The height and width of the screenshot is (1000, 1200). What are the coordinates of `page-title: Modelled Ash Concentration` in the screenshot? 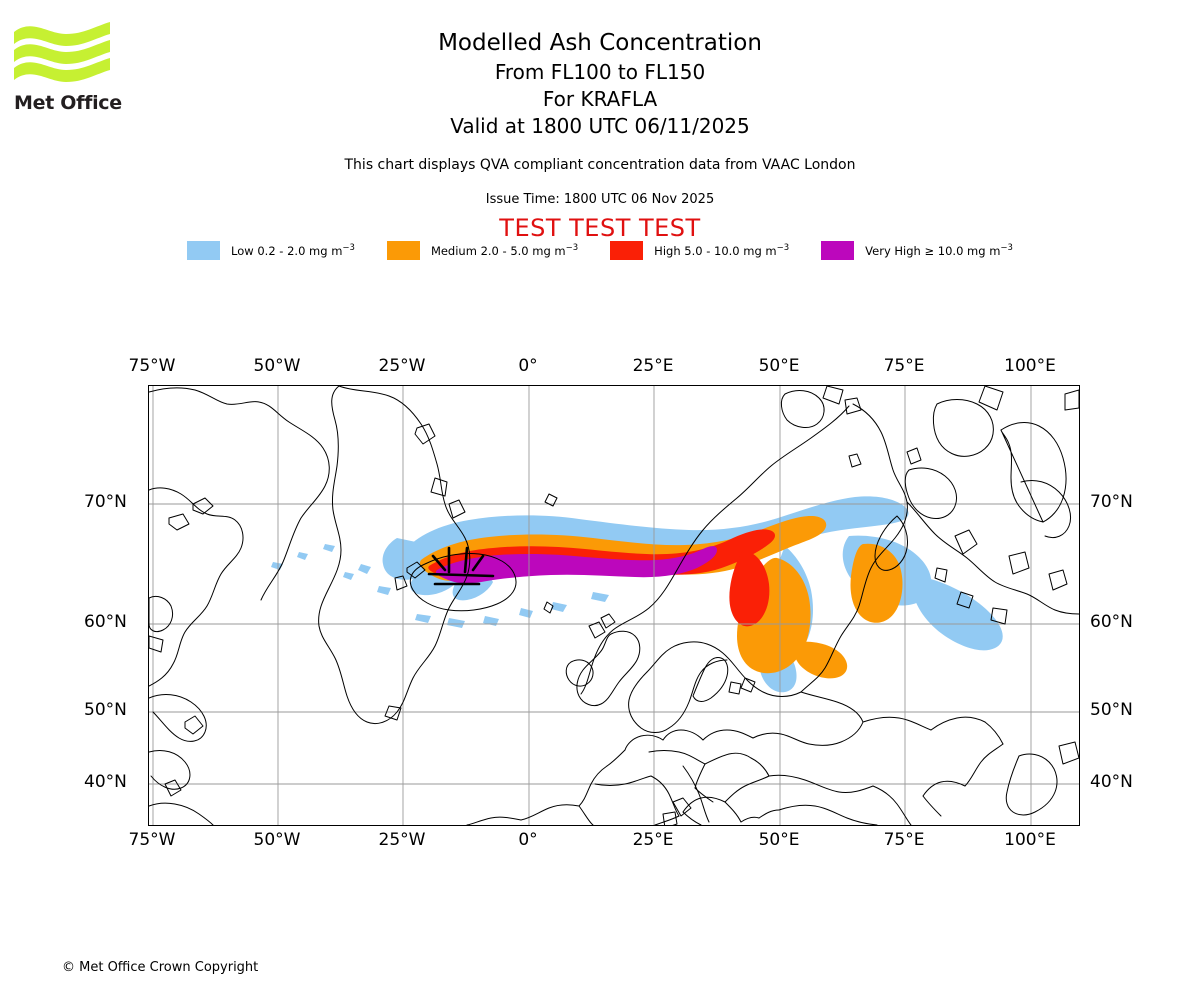 It's located at (600, 43).